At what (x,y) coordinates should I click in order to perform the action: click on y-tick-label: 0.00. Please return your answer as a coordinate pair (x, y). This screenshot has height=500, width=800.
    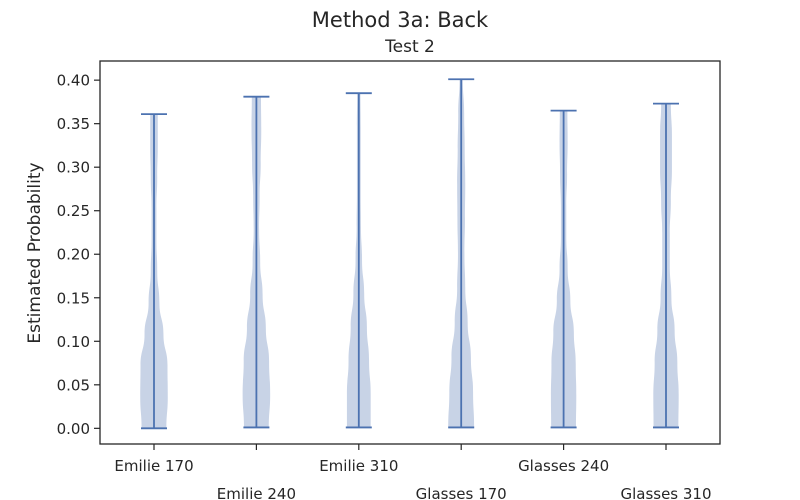
    Looking at the image, I should click on (73, 429).